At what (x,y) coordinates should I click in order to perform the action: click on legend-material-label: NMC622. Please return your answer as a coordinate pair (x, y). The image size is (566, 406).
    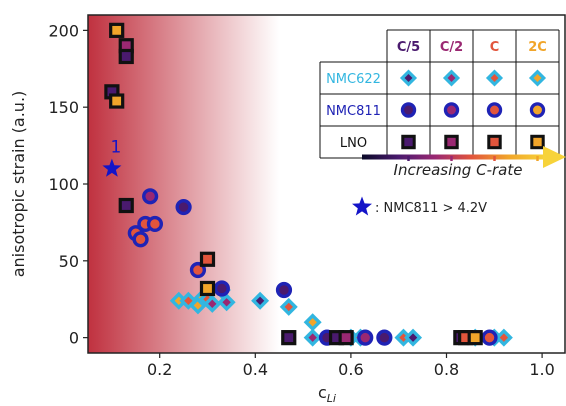
    Looking at the image, I should click on (353, 79).